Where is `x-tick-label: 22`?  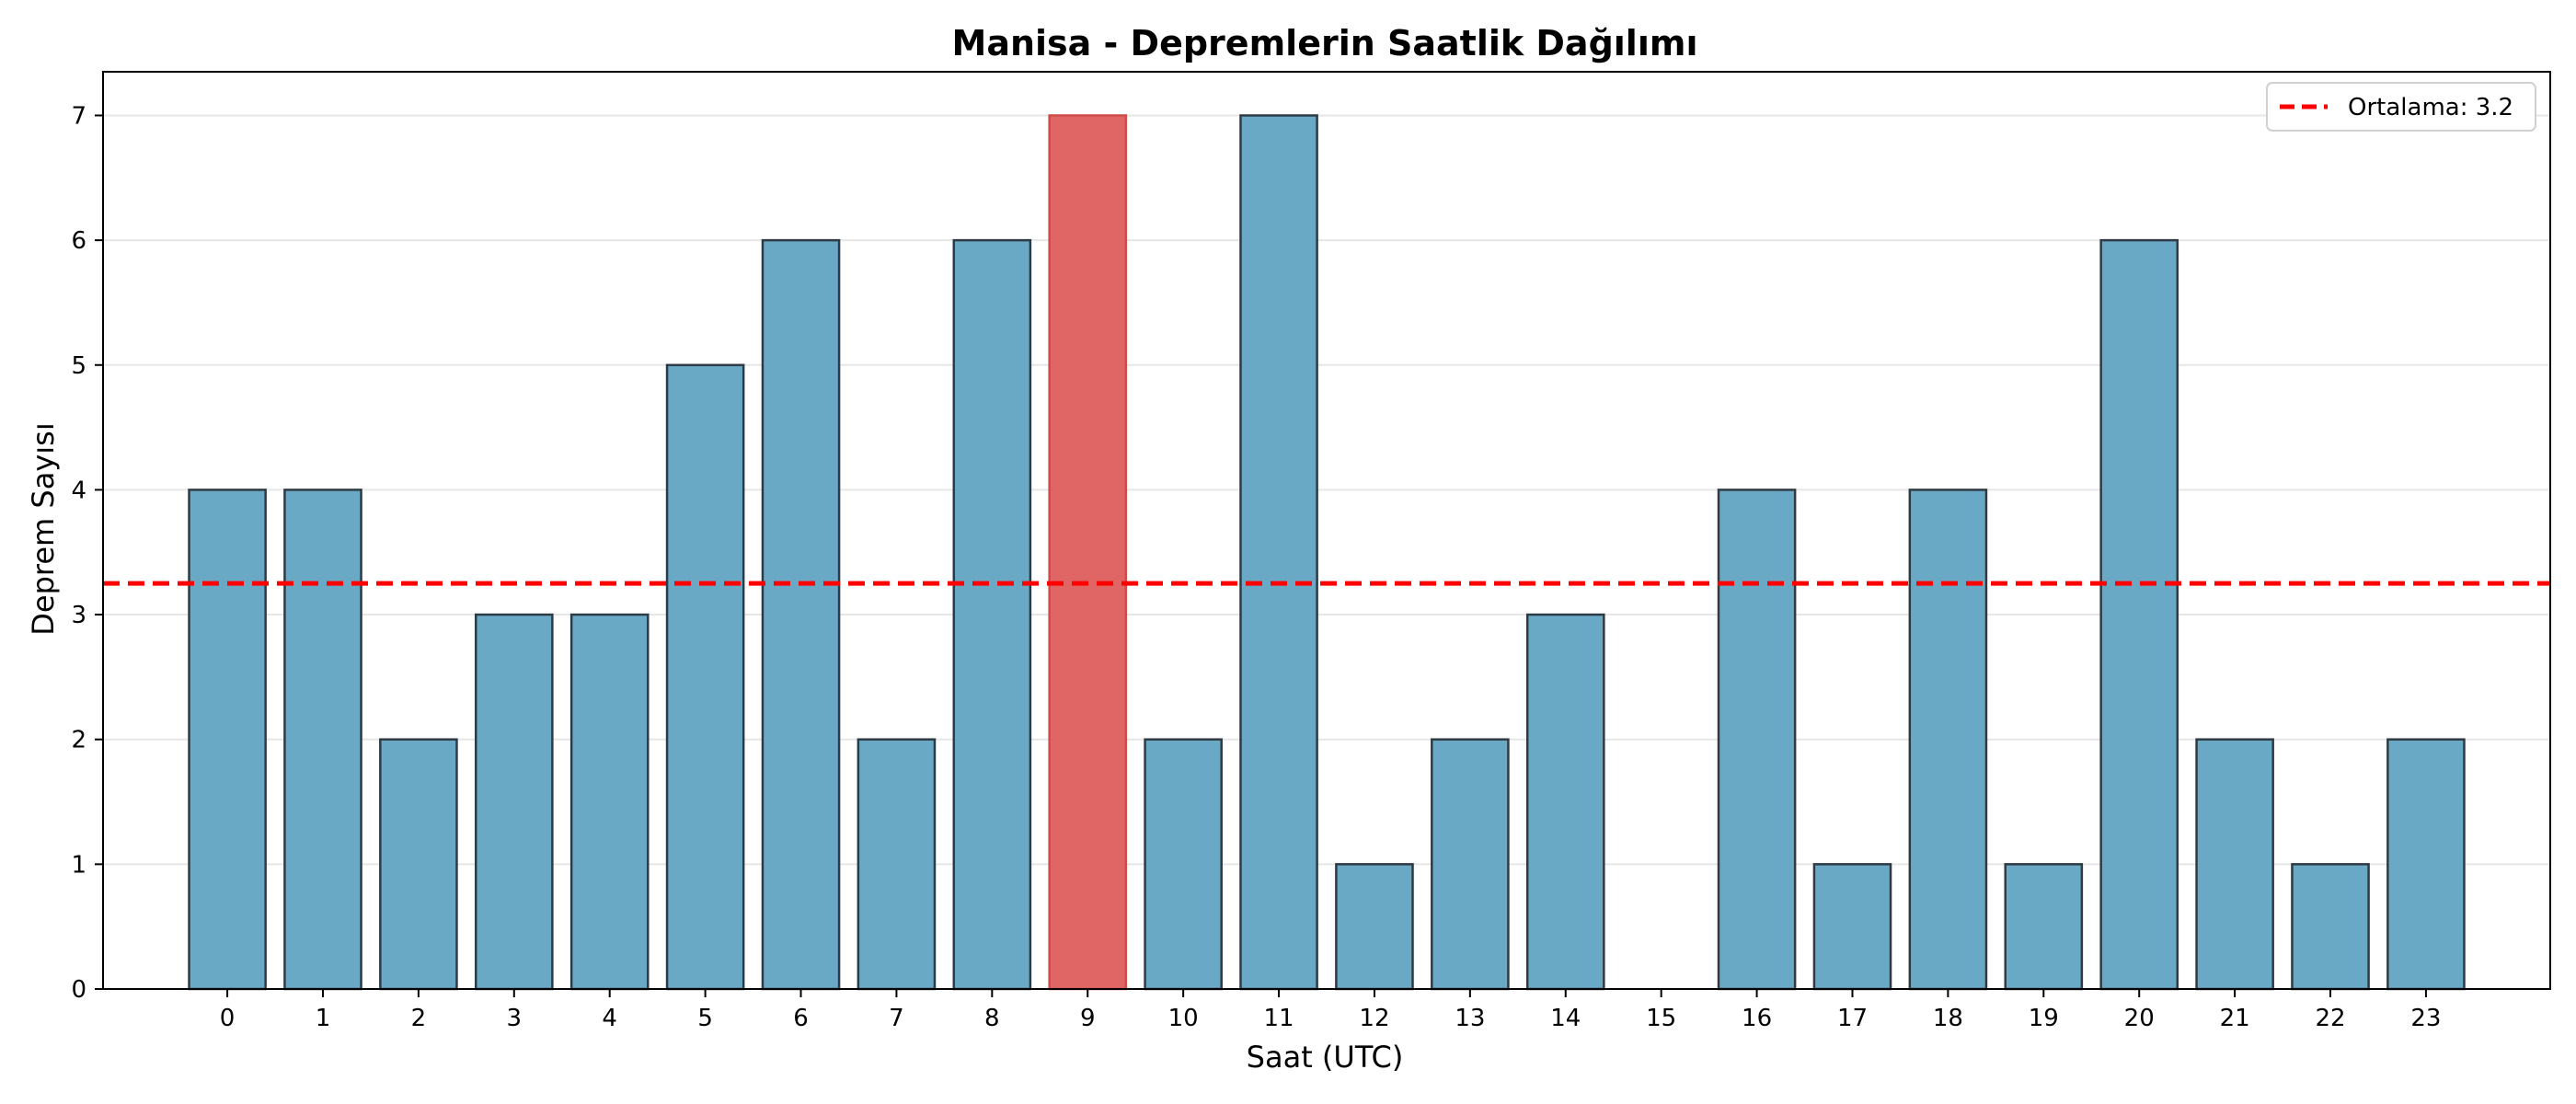 x-tick-label: 22 is located at coordinates (2330, 1018).